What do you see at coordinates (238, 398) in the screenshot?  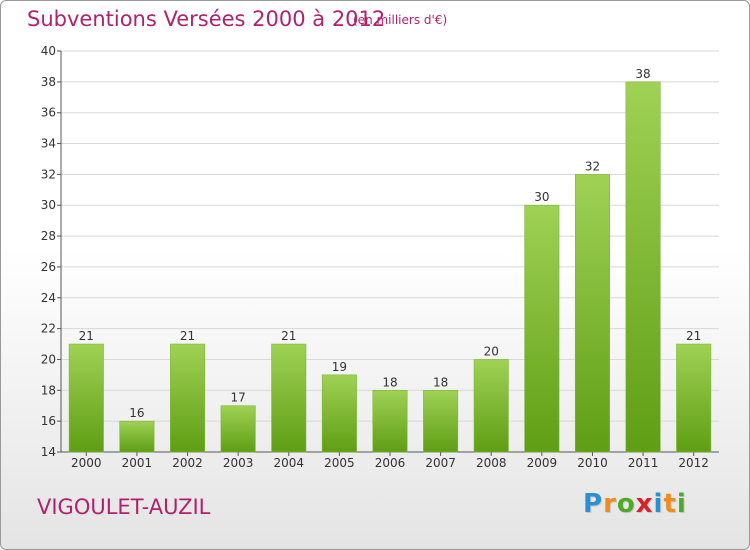 I see `data-label: 17` at bounding box center [238, 398].